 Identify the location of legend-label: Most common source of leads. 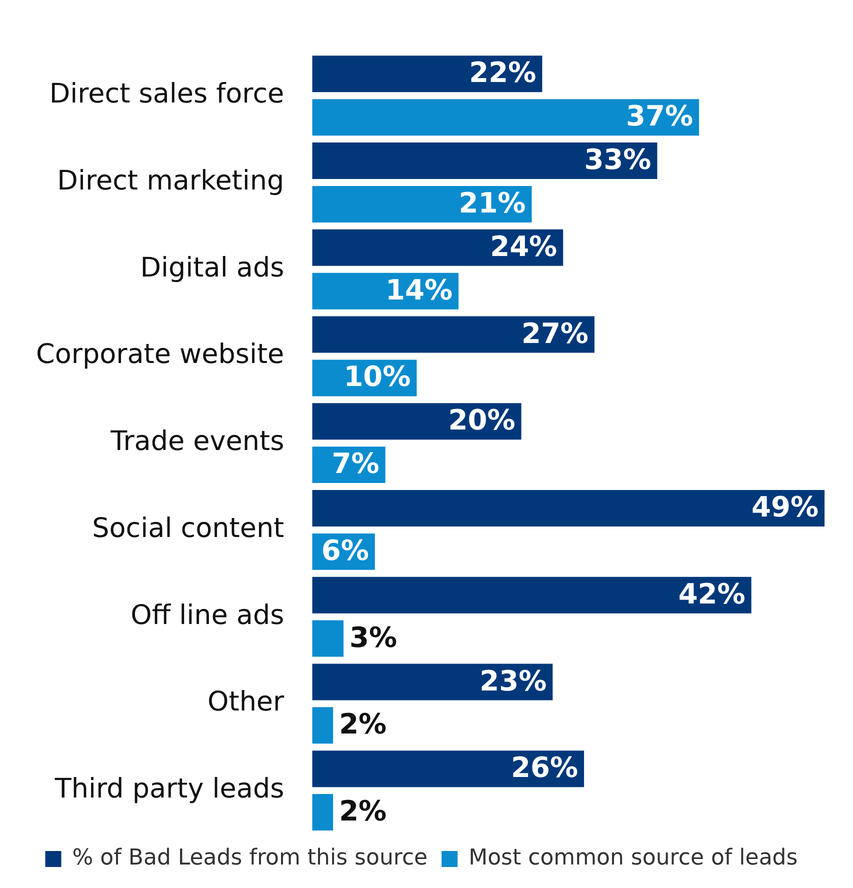
(633, 858).